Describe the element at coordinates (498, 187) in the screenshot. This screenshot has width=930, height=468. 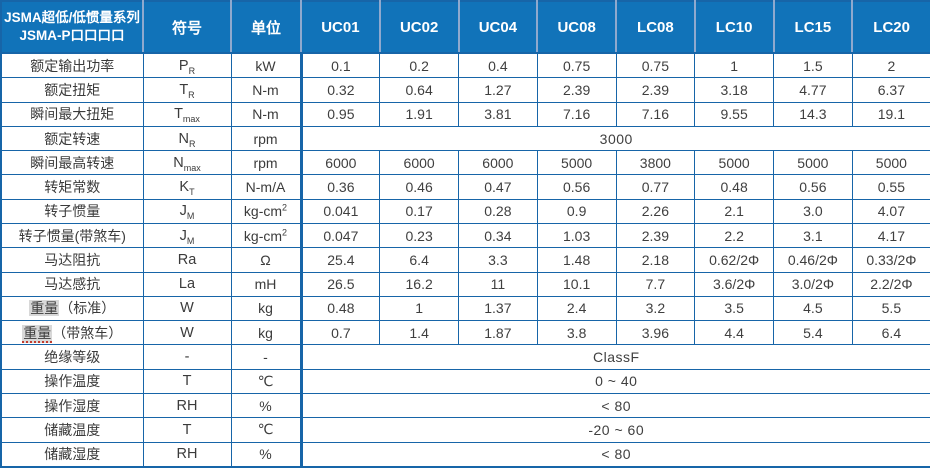
I see `value-cell: 0.47` at that location.